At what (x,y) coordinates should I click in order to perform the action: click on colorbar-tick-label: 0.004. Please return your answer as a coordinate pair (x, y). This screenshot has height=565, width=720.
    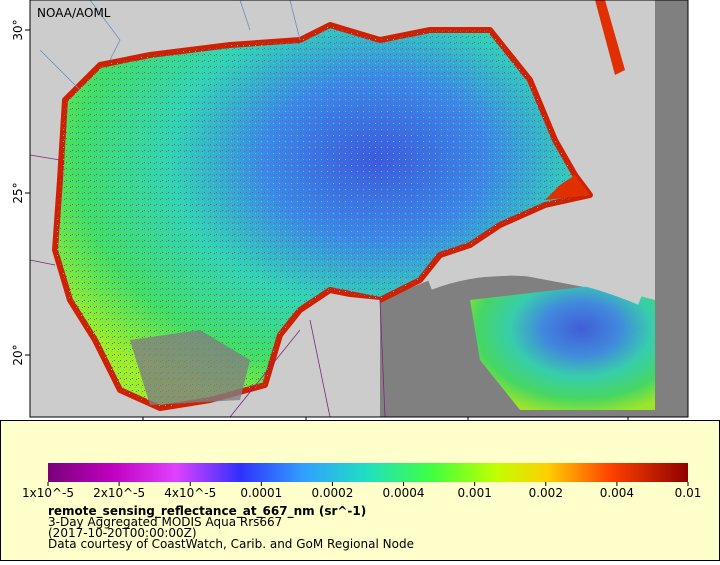
    Looking at the image, I should click on (617, 493).